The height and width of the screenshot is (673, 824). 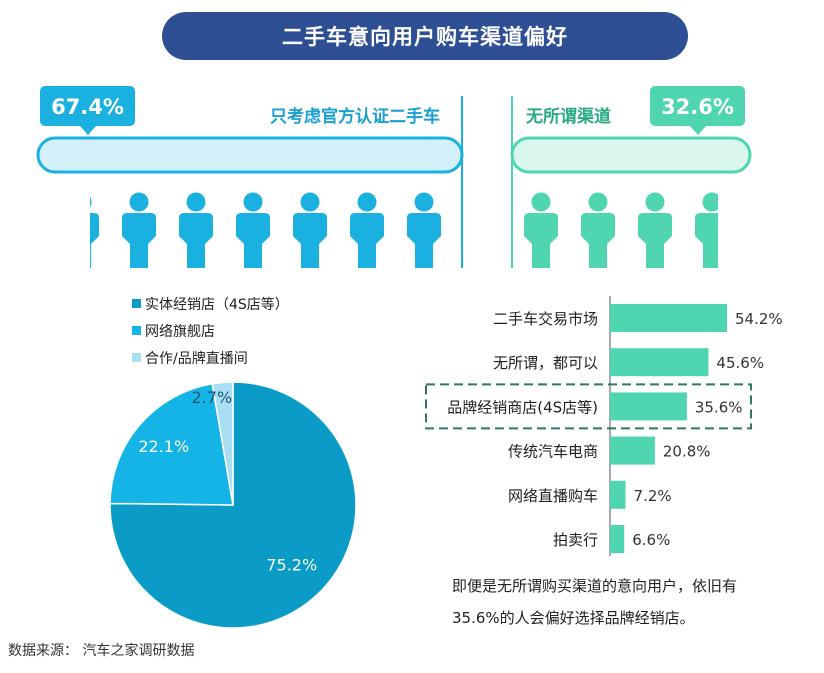 What do you see at coordinates (687, 452) in the screenshot?
I see `bar-value-label: 20.8%` at bounding box center [687, 452].